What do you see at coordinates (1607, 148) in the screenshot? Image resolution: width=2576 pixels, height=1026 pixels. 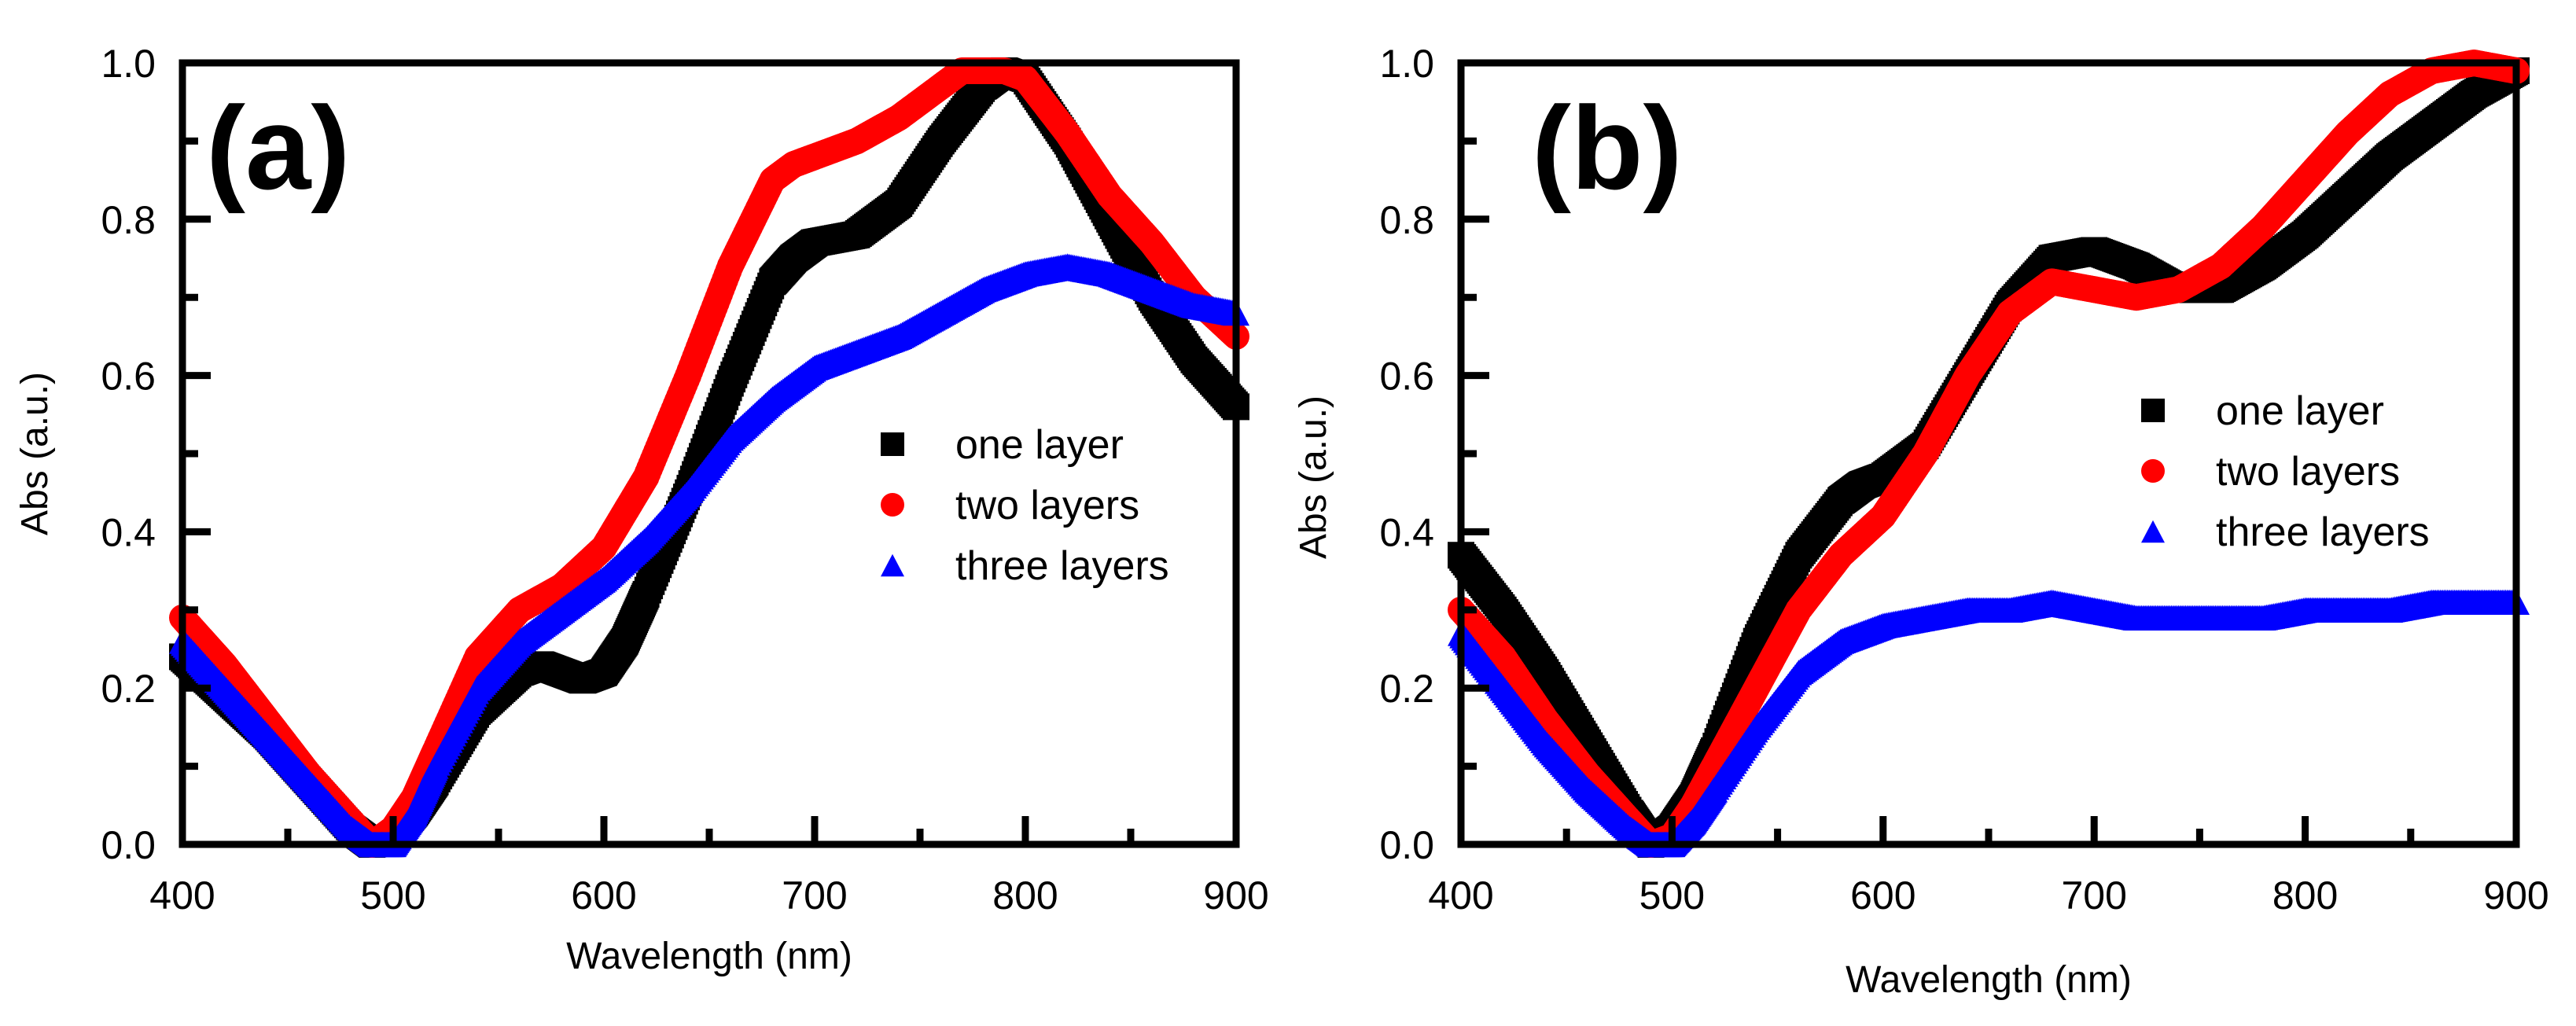 I see `panel-label: (b)` at bounding box center [1607, 148].